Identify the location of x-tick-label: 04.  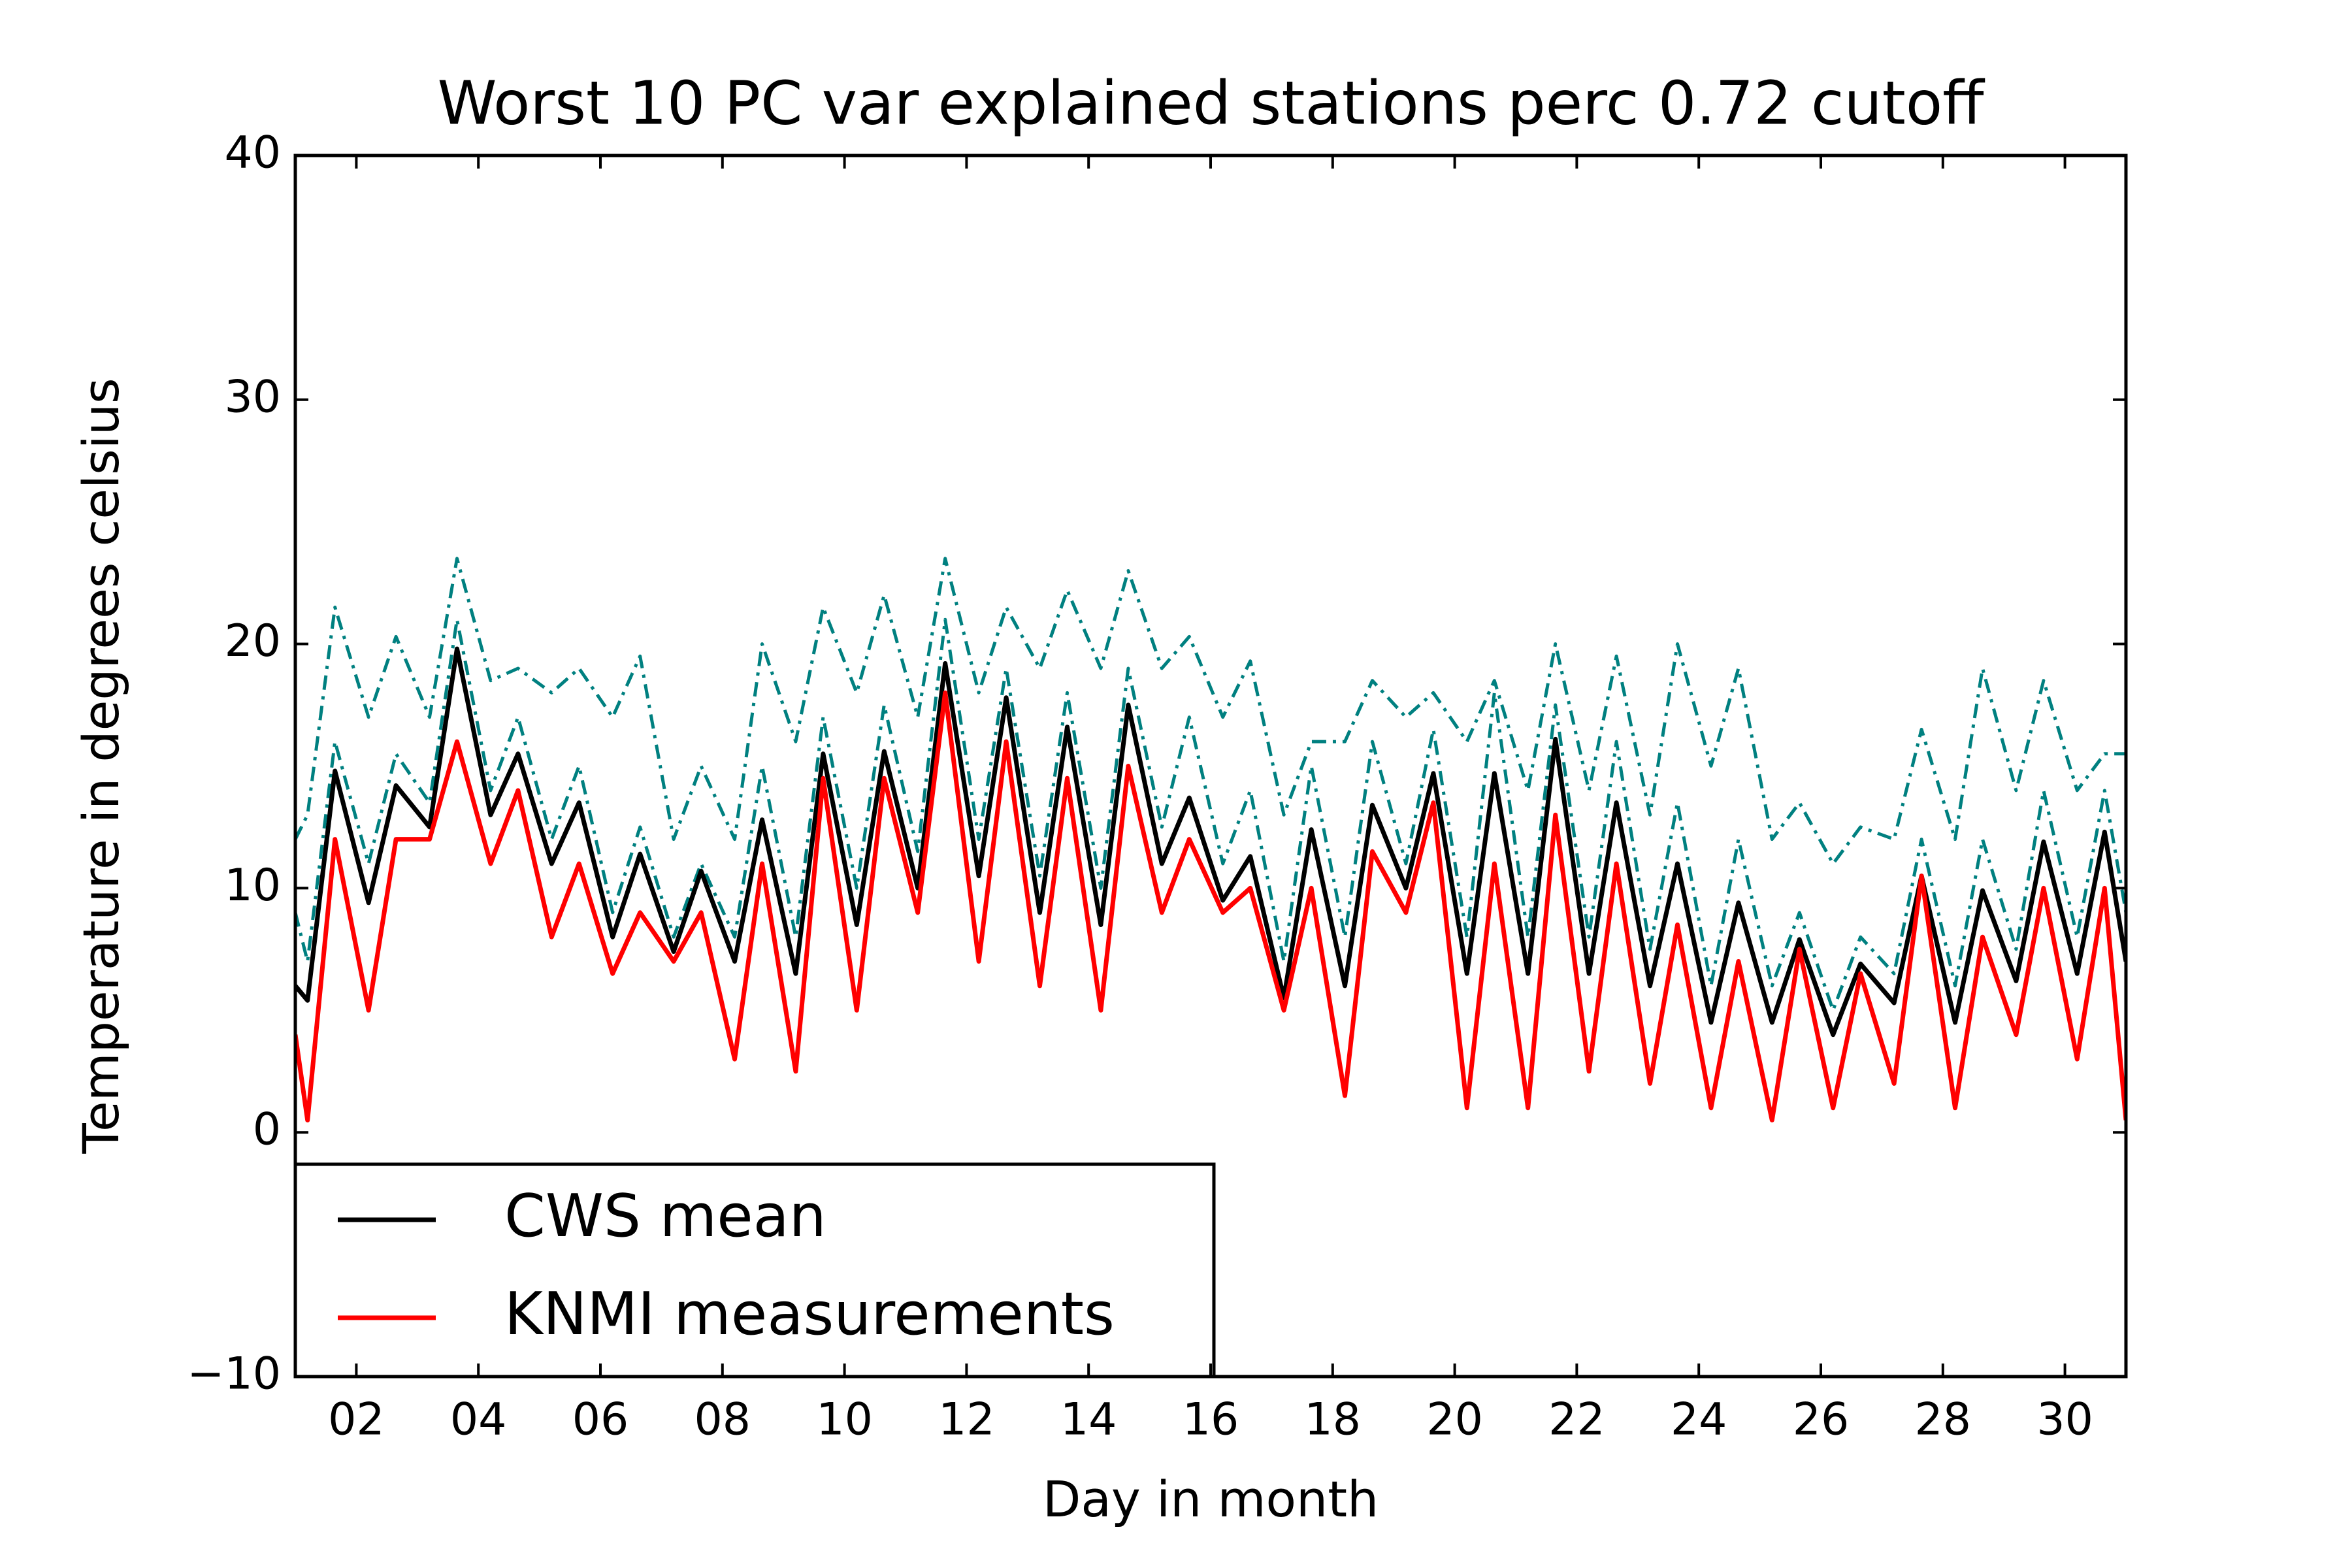
(478, 1420).